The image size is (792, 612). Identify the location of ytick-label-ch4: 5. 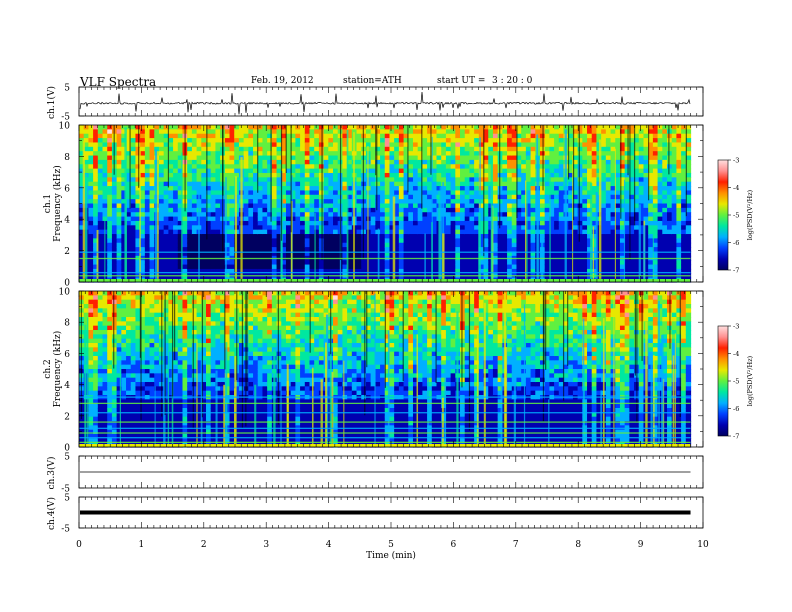
(67, 458).